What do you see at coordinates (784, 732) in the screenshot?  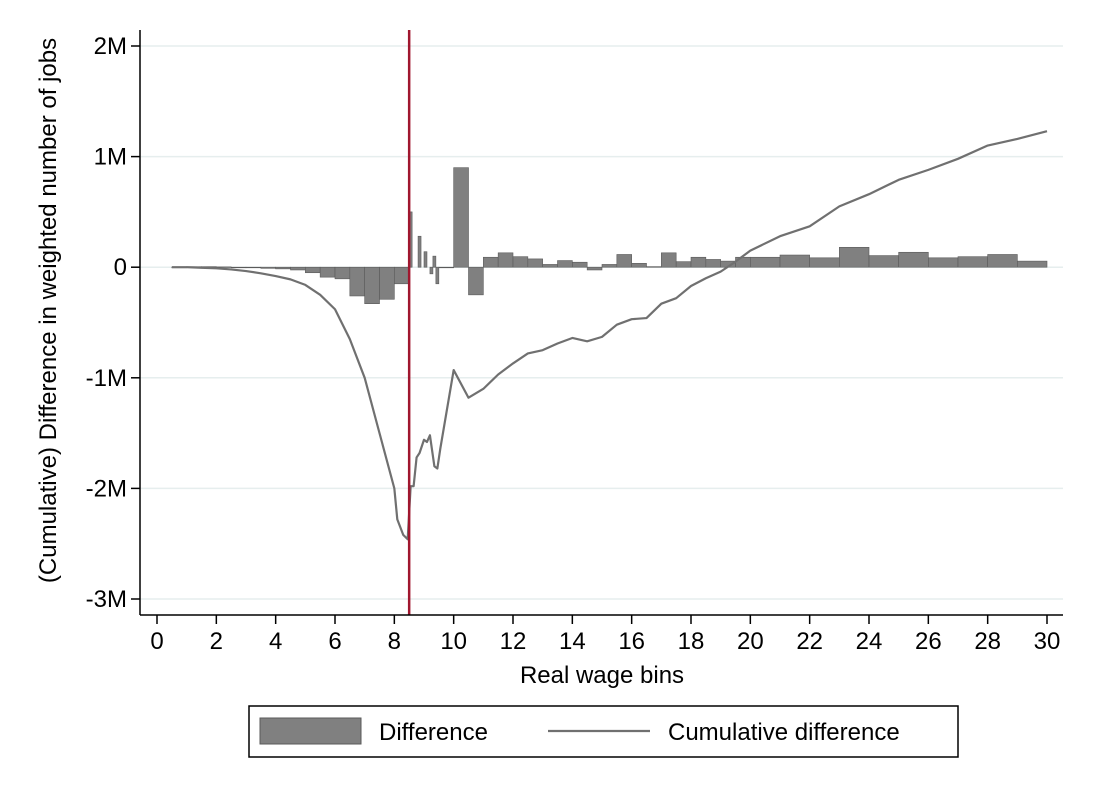 I see `legend-label-cumulative-difference: Cumulative difference` at bounding box center [784, 732].